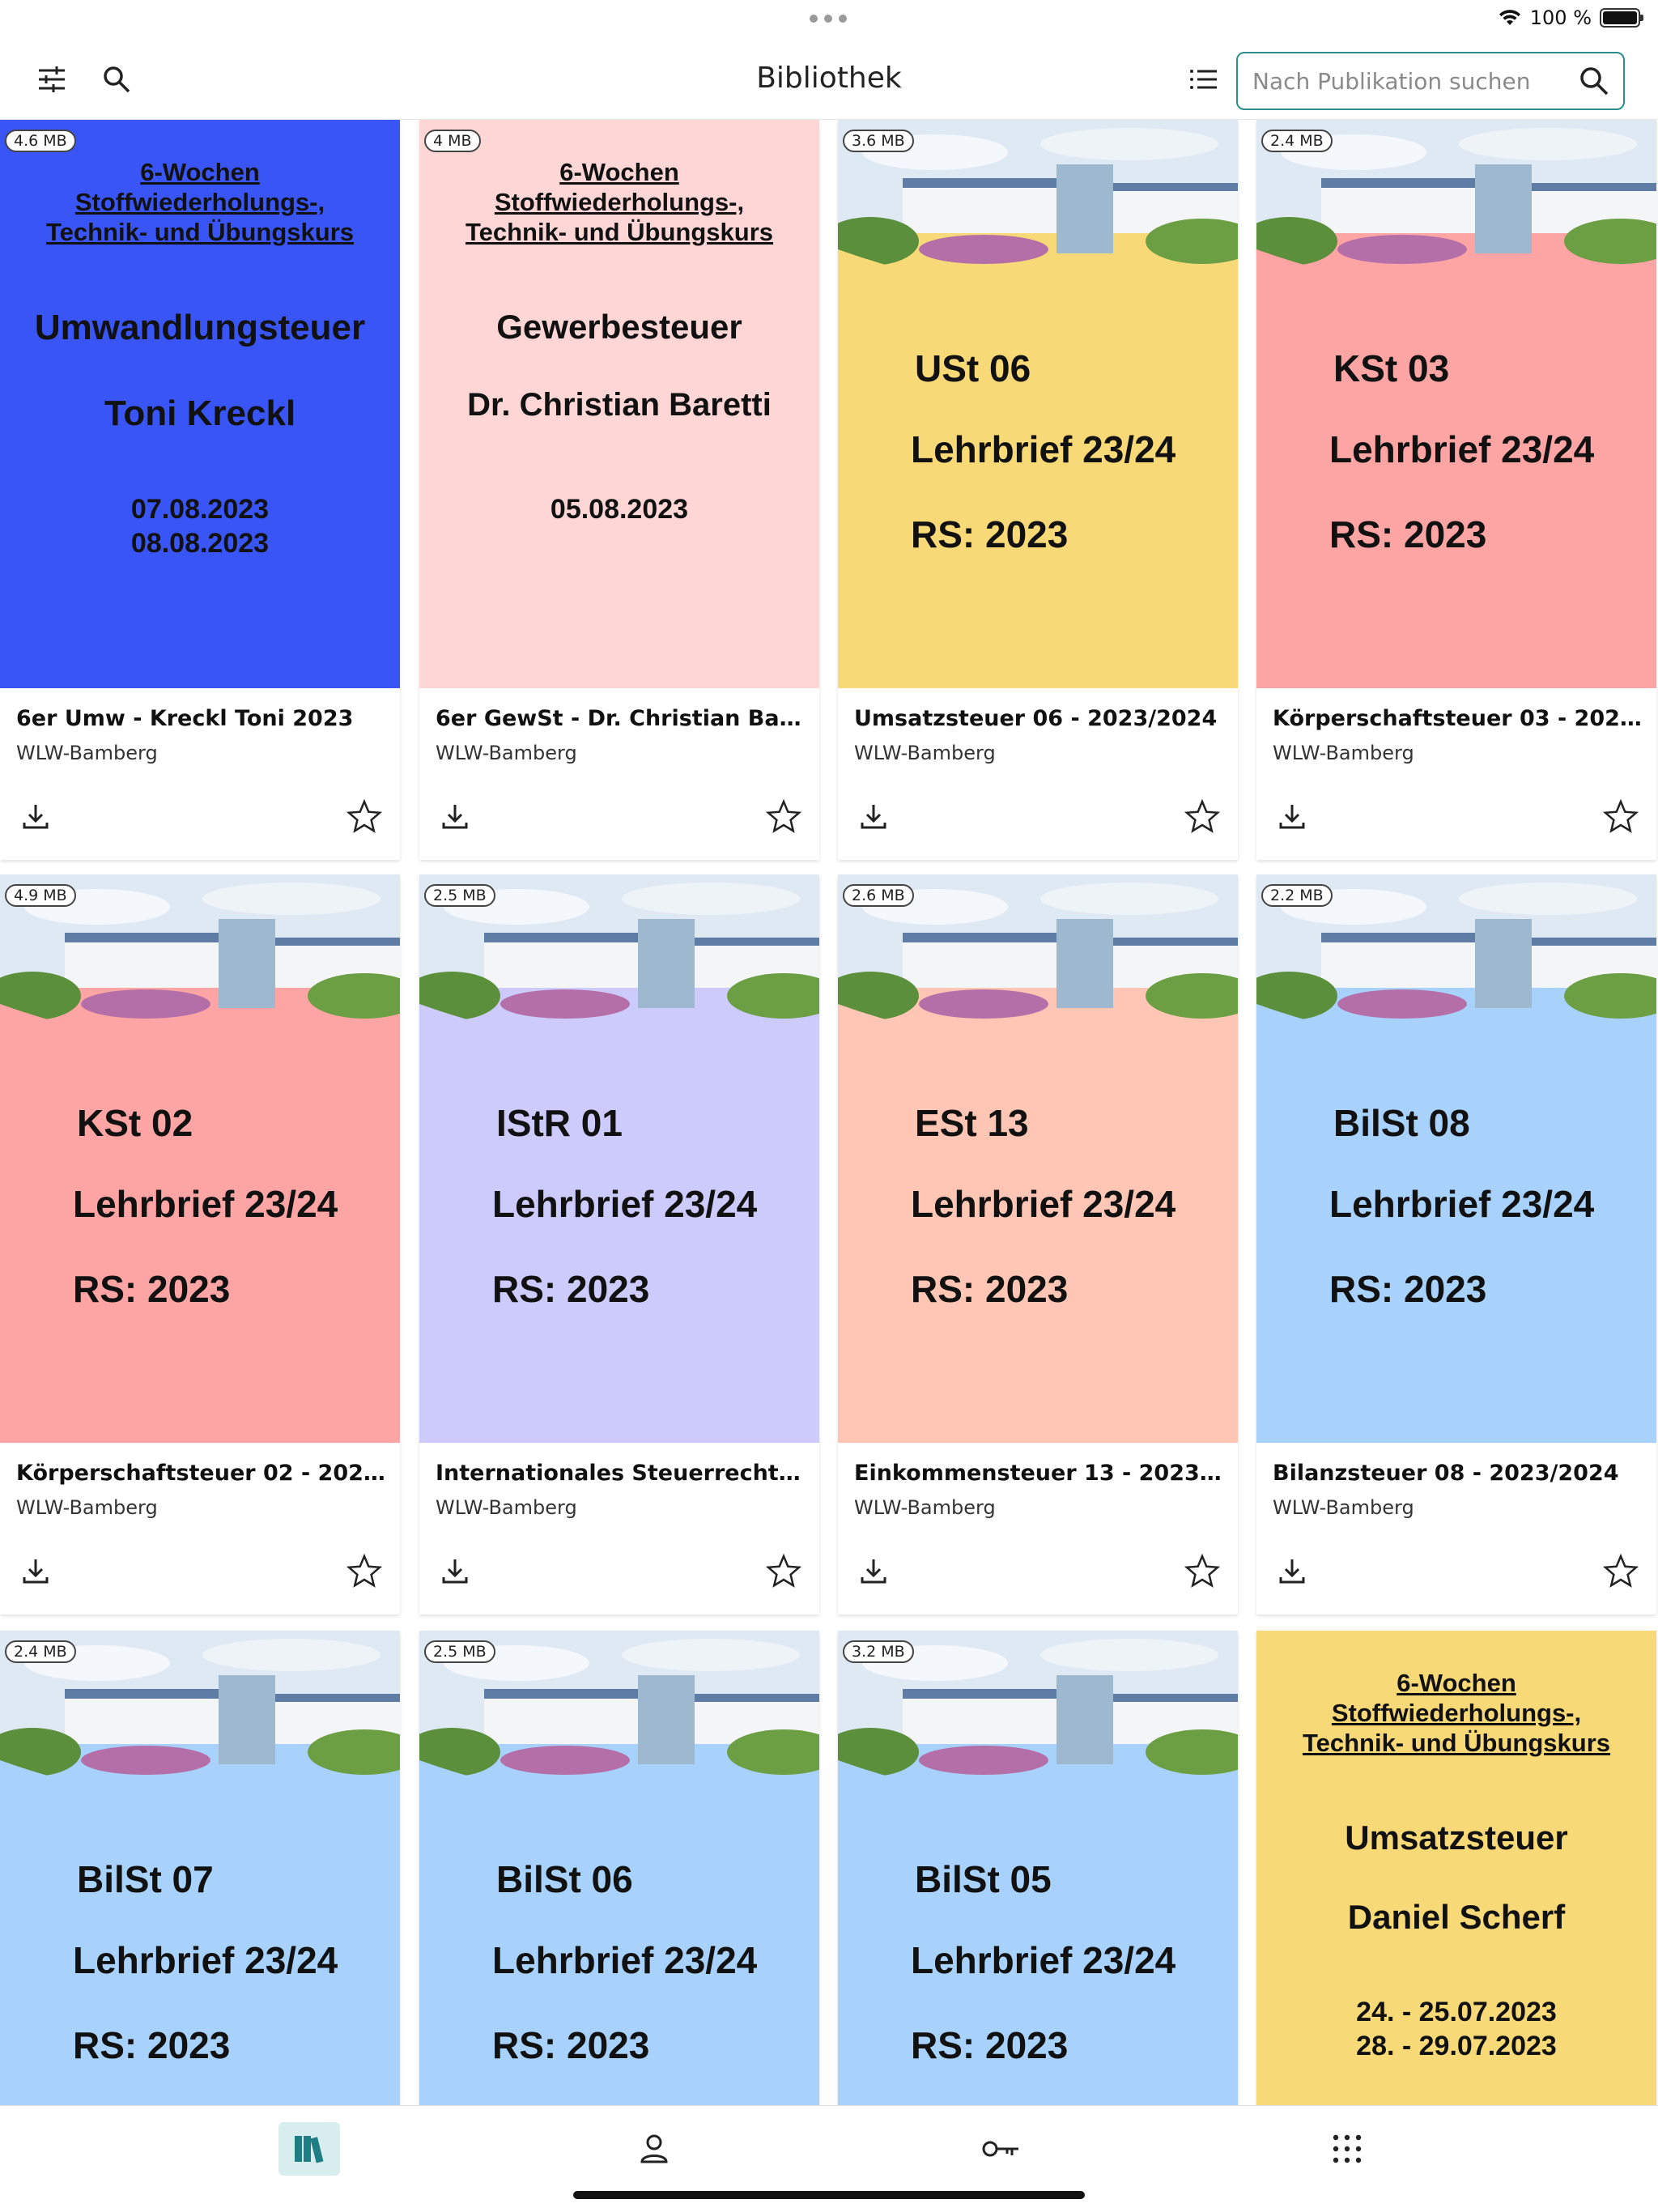 This screenshot has height=2212, width=1658. What do you see at coordinates (1456, 1529) in the screenshot?
I see `card-info: Bilanzsteuer 08 - 2023/2024 WLW-Bamberg` at bounding box center [1456, 1529].